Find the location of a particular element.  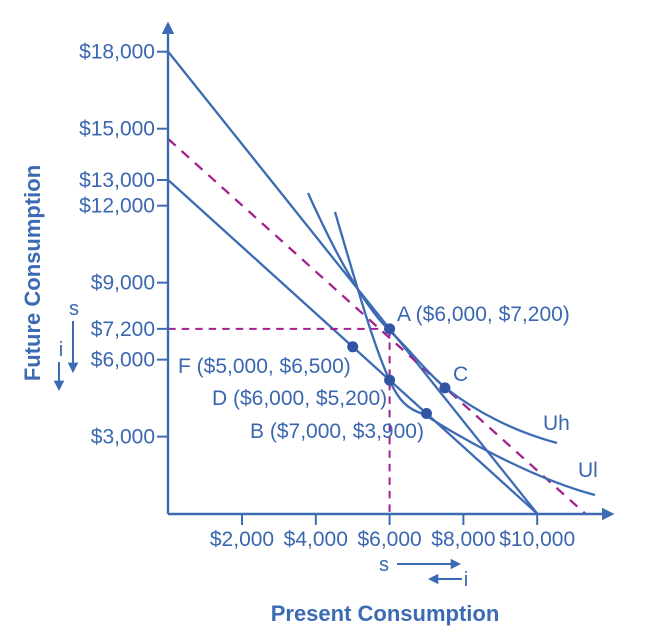

y-tick-label-13000: $13,000 is located at coordinates (117, 180).